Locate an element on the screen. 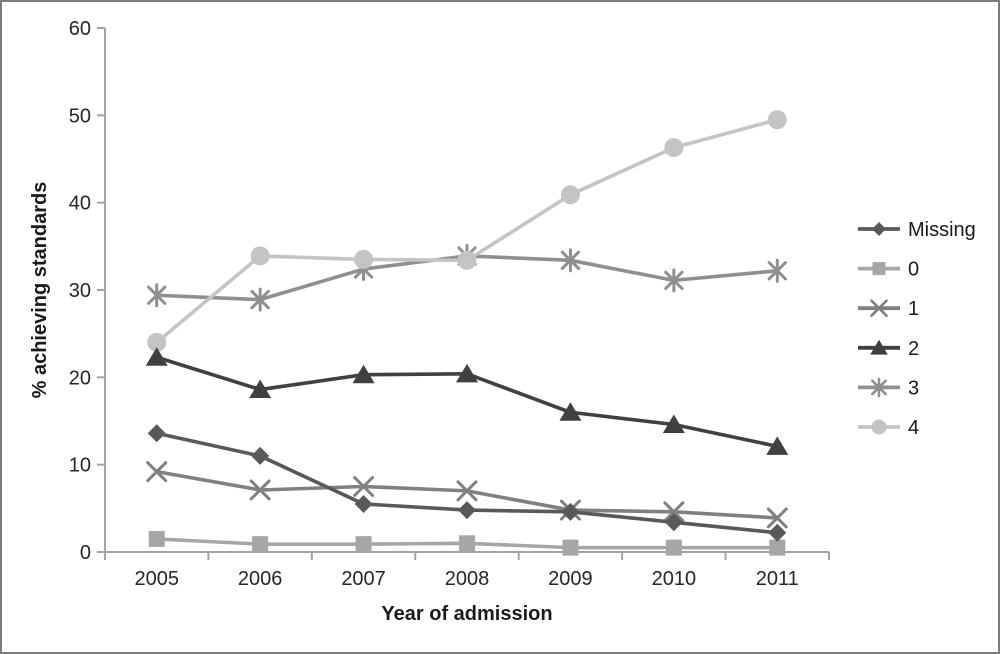 This screenshot has height=654, width=1000. x-tick-label: 2011 is located at coordinates (777, 579).